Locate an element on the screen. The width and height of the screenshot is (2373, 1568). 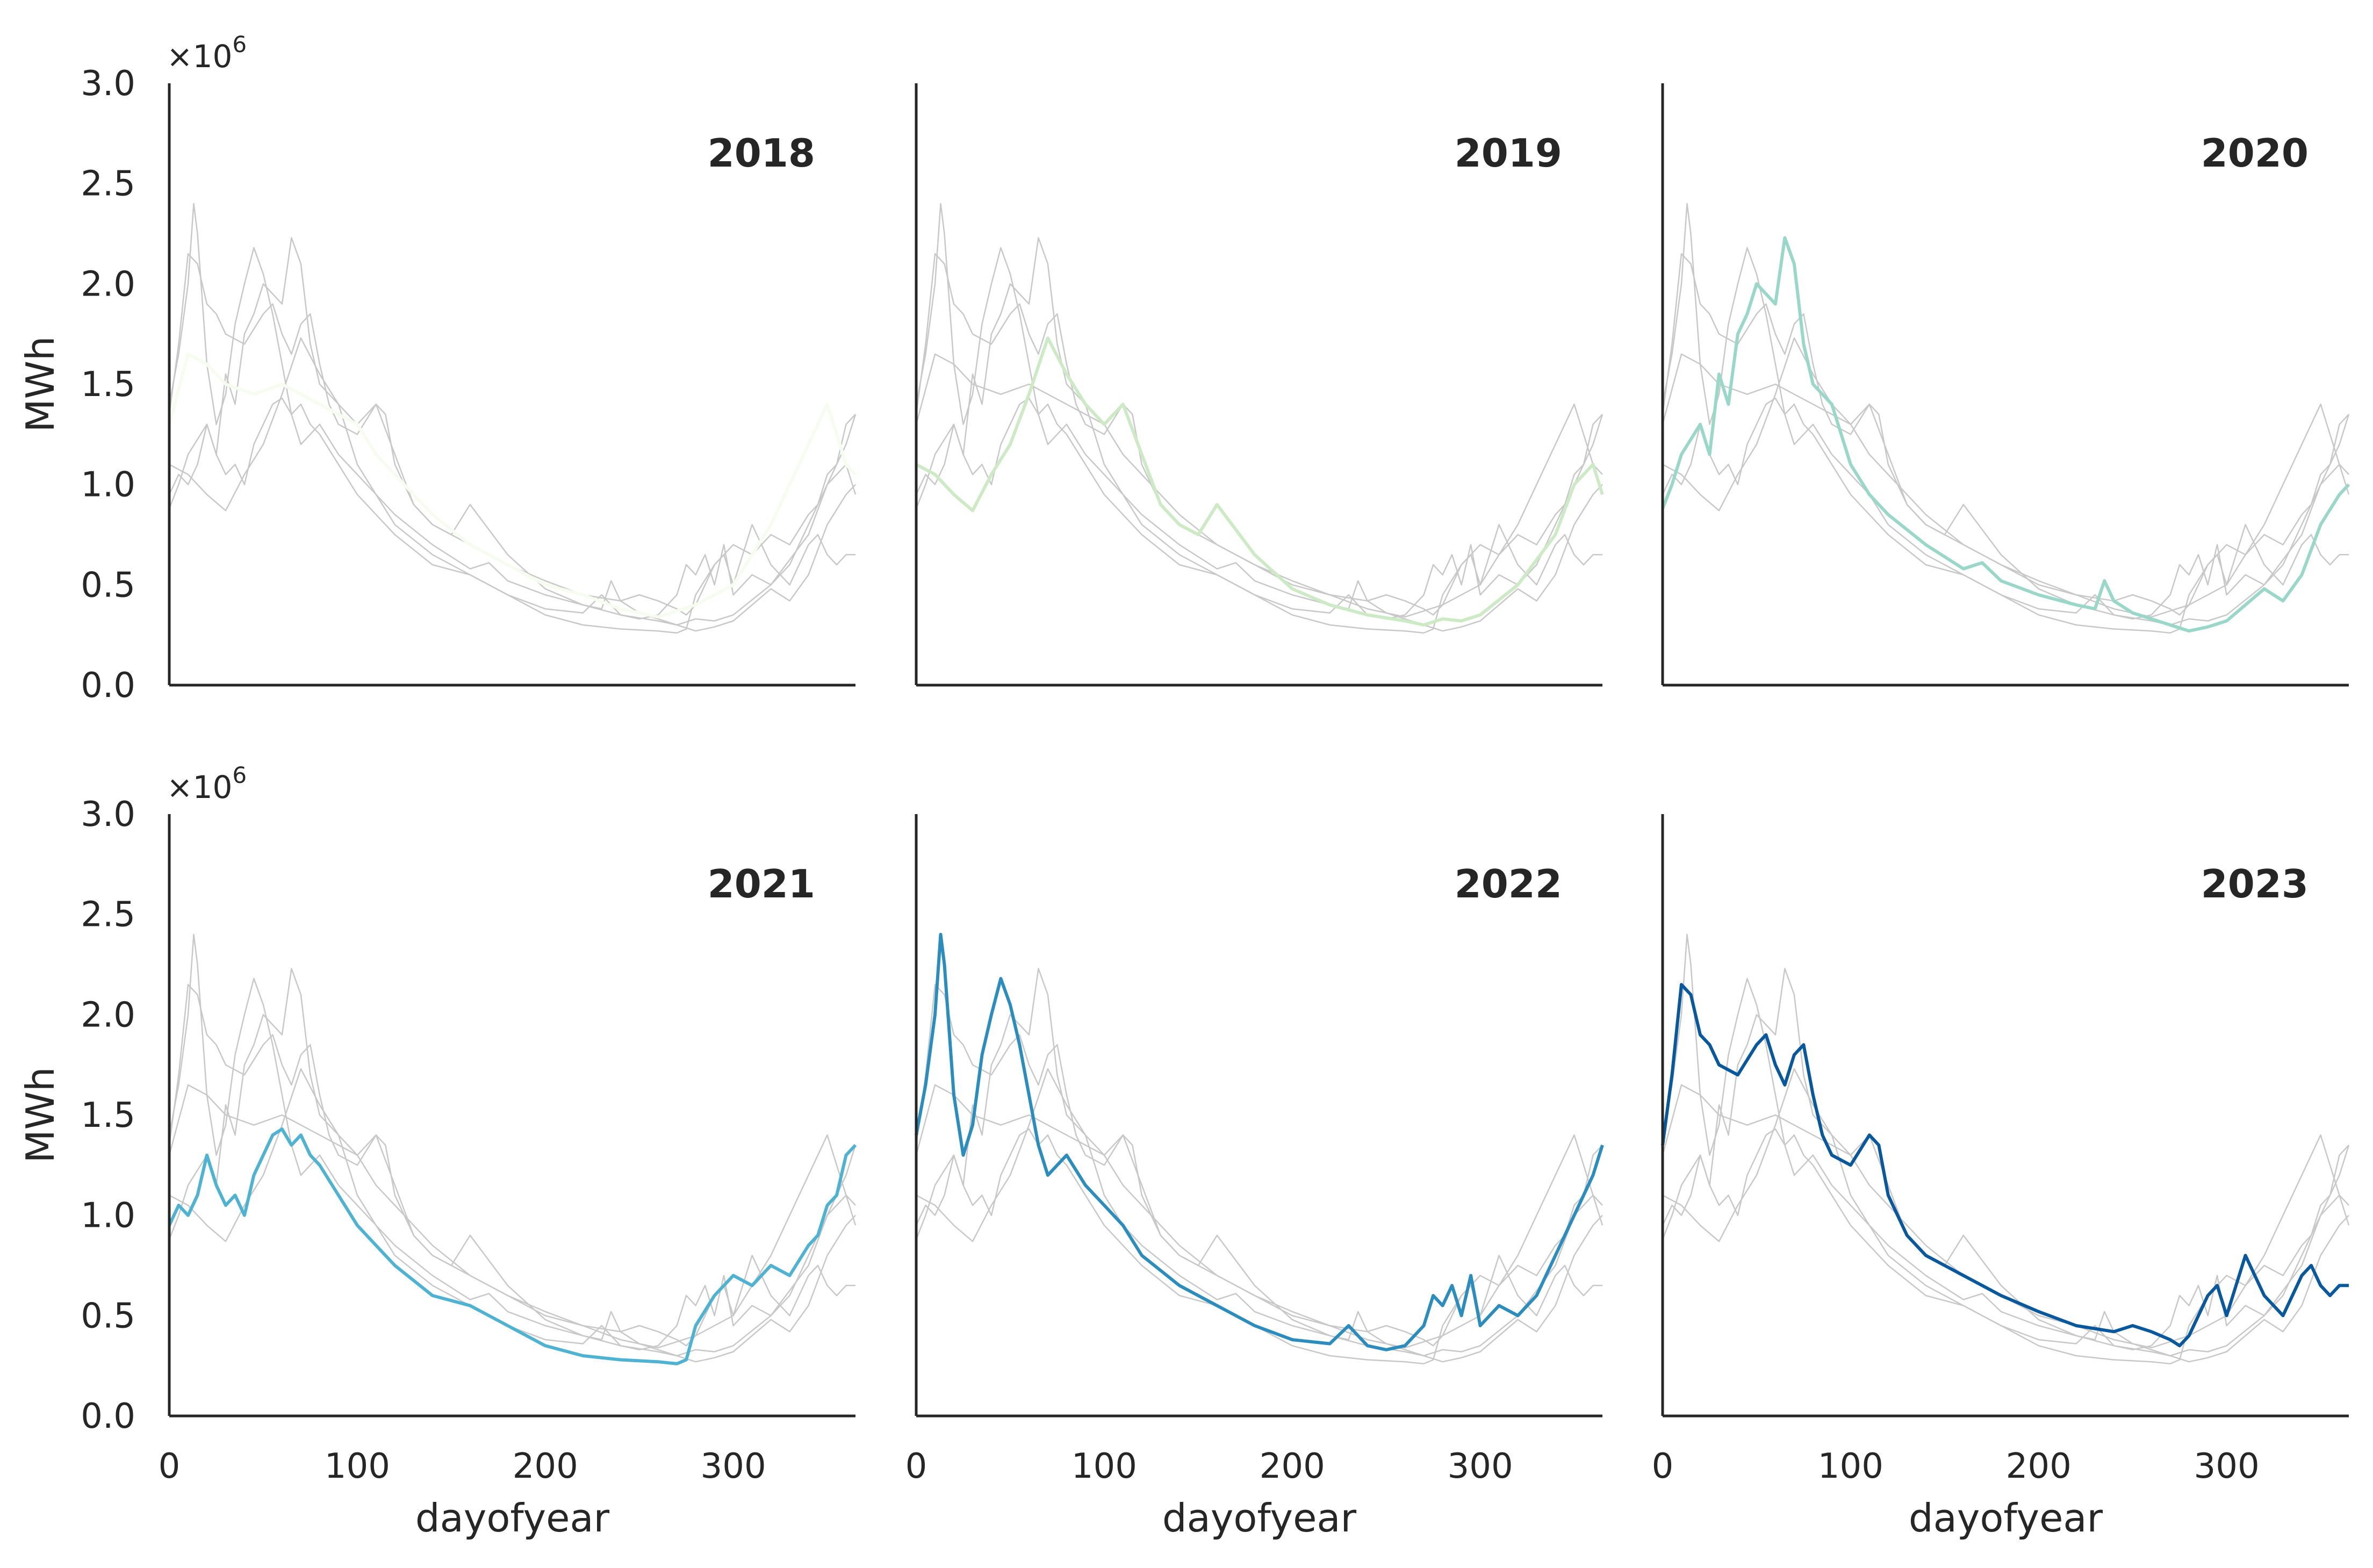
panel-2023: 2023 0 100 200 300 dayofyear is located at coordinates (2001, 1177).